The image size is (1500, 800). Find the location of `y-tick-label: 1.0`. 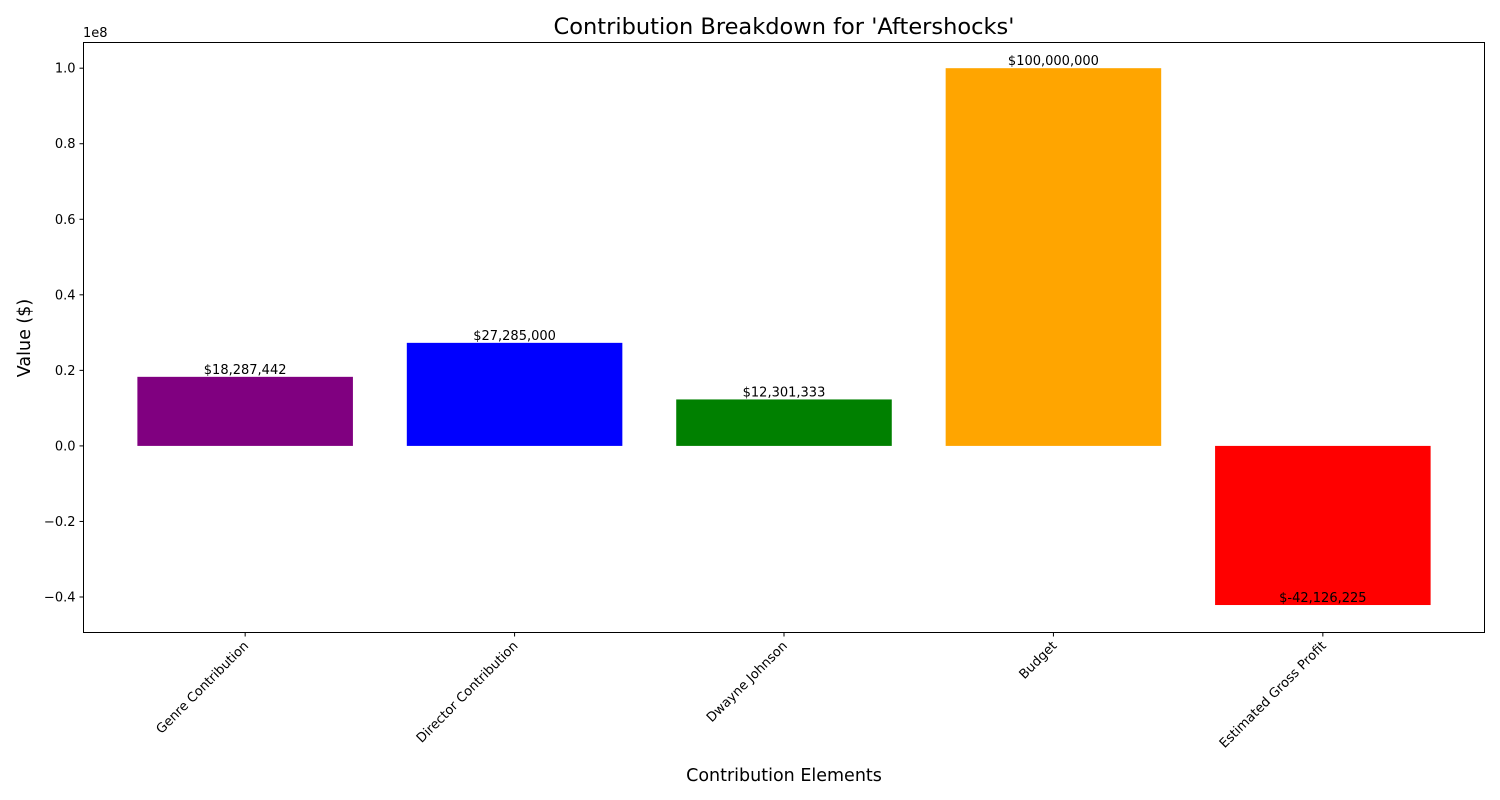

y-tick-label: 1.0 is located at coordinates (65, 69).